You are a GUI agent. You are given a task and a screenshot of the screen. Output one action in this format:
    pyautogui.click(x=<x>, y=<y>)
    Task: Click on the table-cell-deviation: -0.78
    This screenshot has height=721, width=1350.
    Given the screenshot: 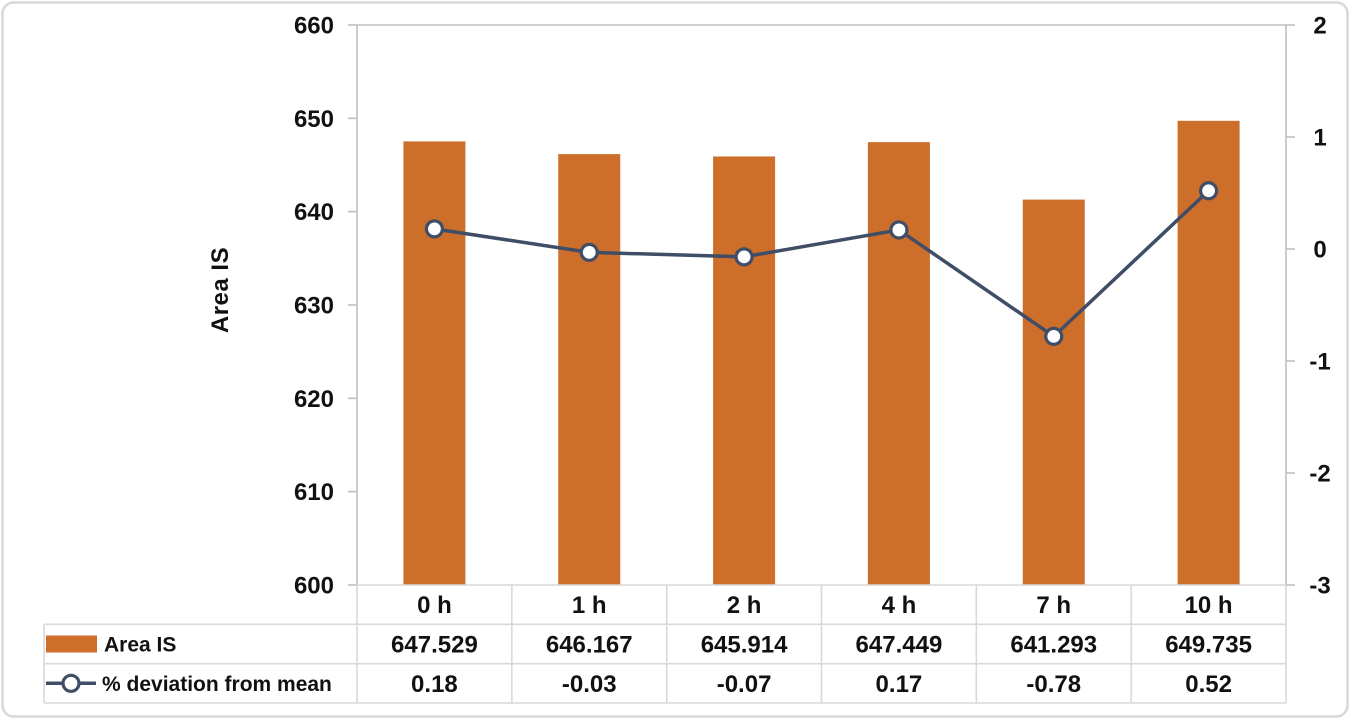 What is the action you would take?
    pyautogui.click(x=1053, y=684)
    